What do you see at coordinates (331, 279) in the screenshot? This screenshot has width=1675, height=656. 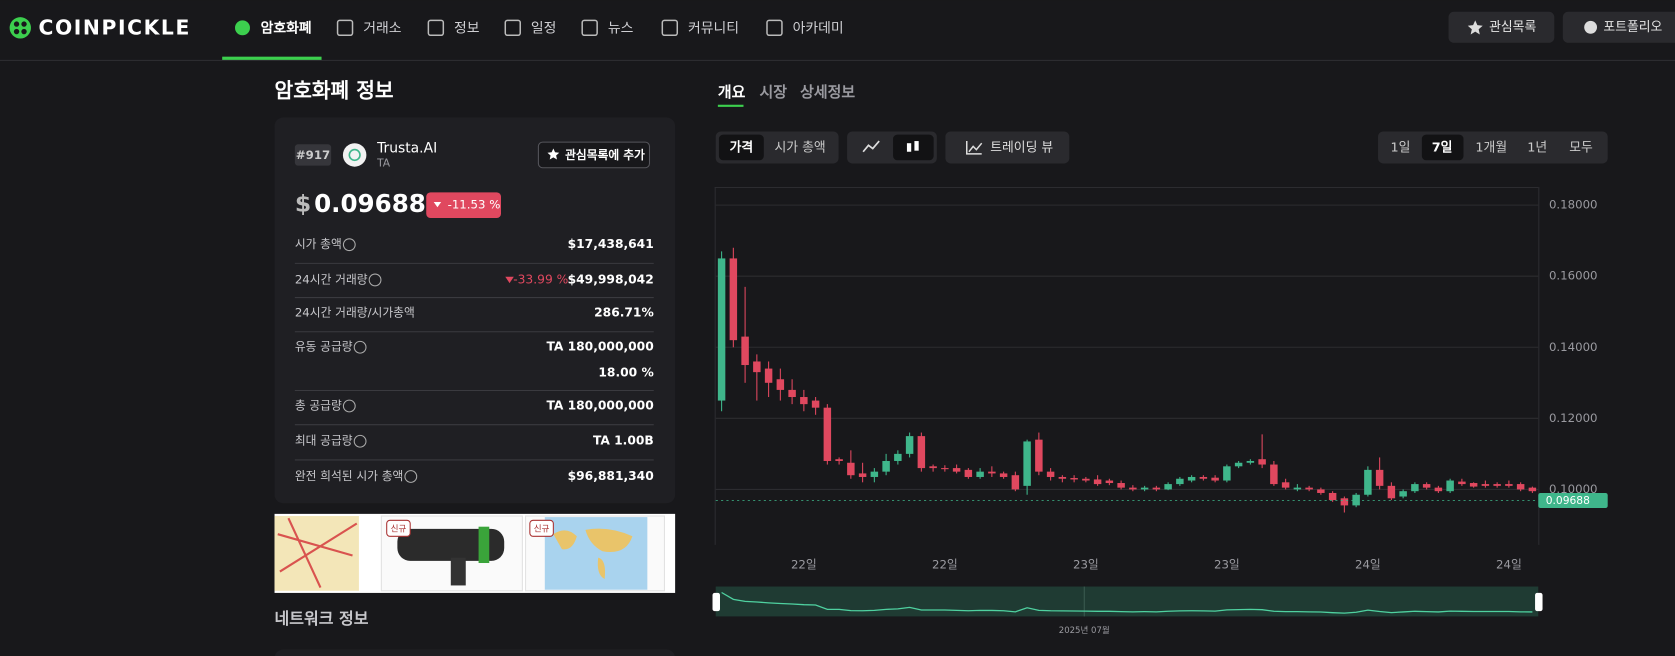 I see `row-label: 24시간 거래량` at bounding box center [331, 279].